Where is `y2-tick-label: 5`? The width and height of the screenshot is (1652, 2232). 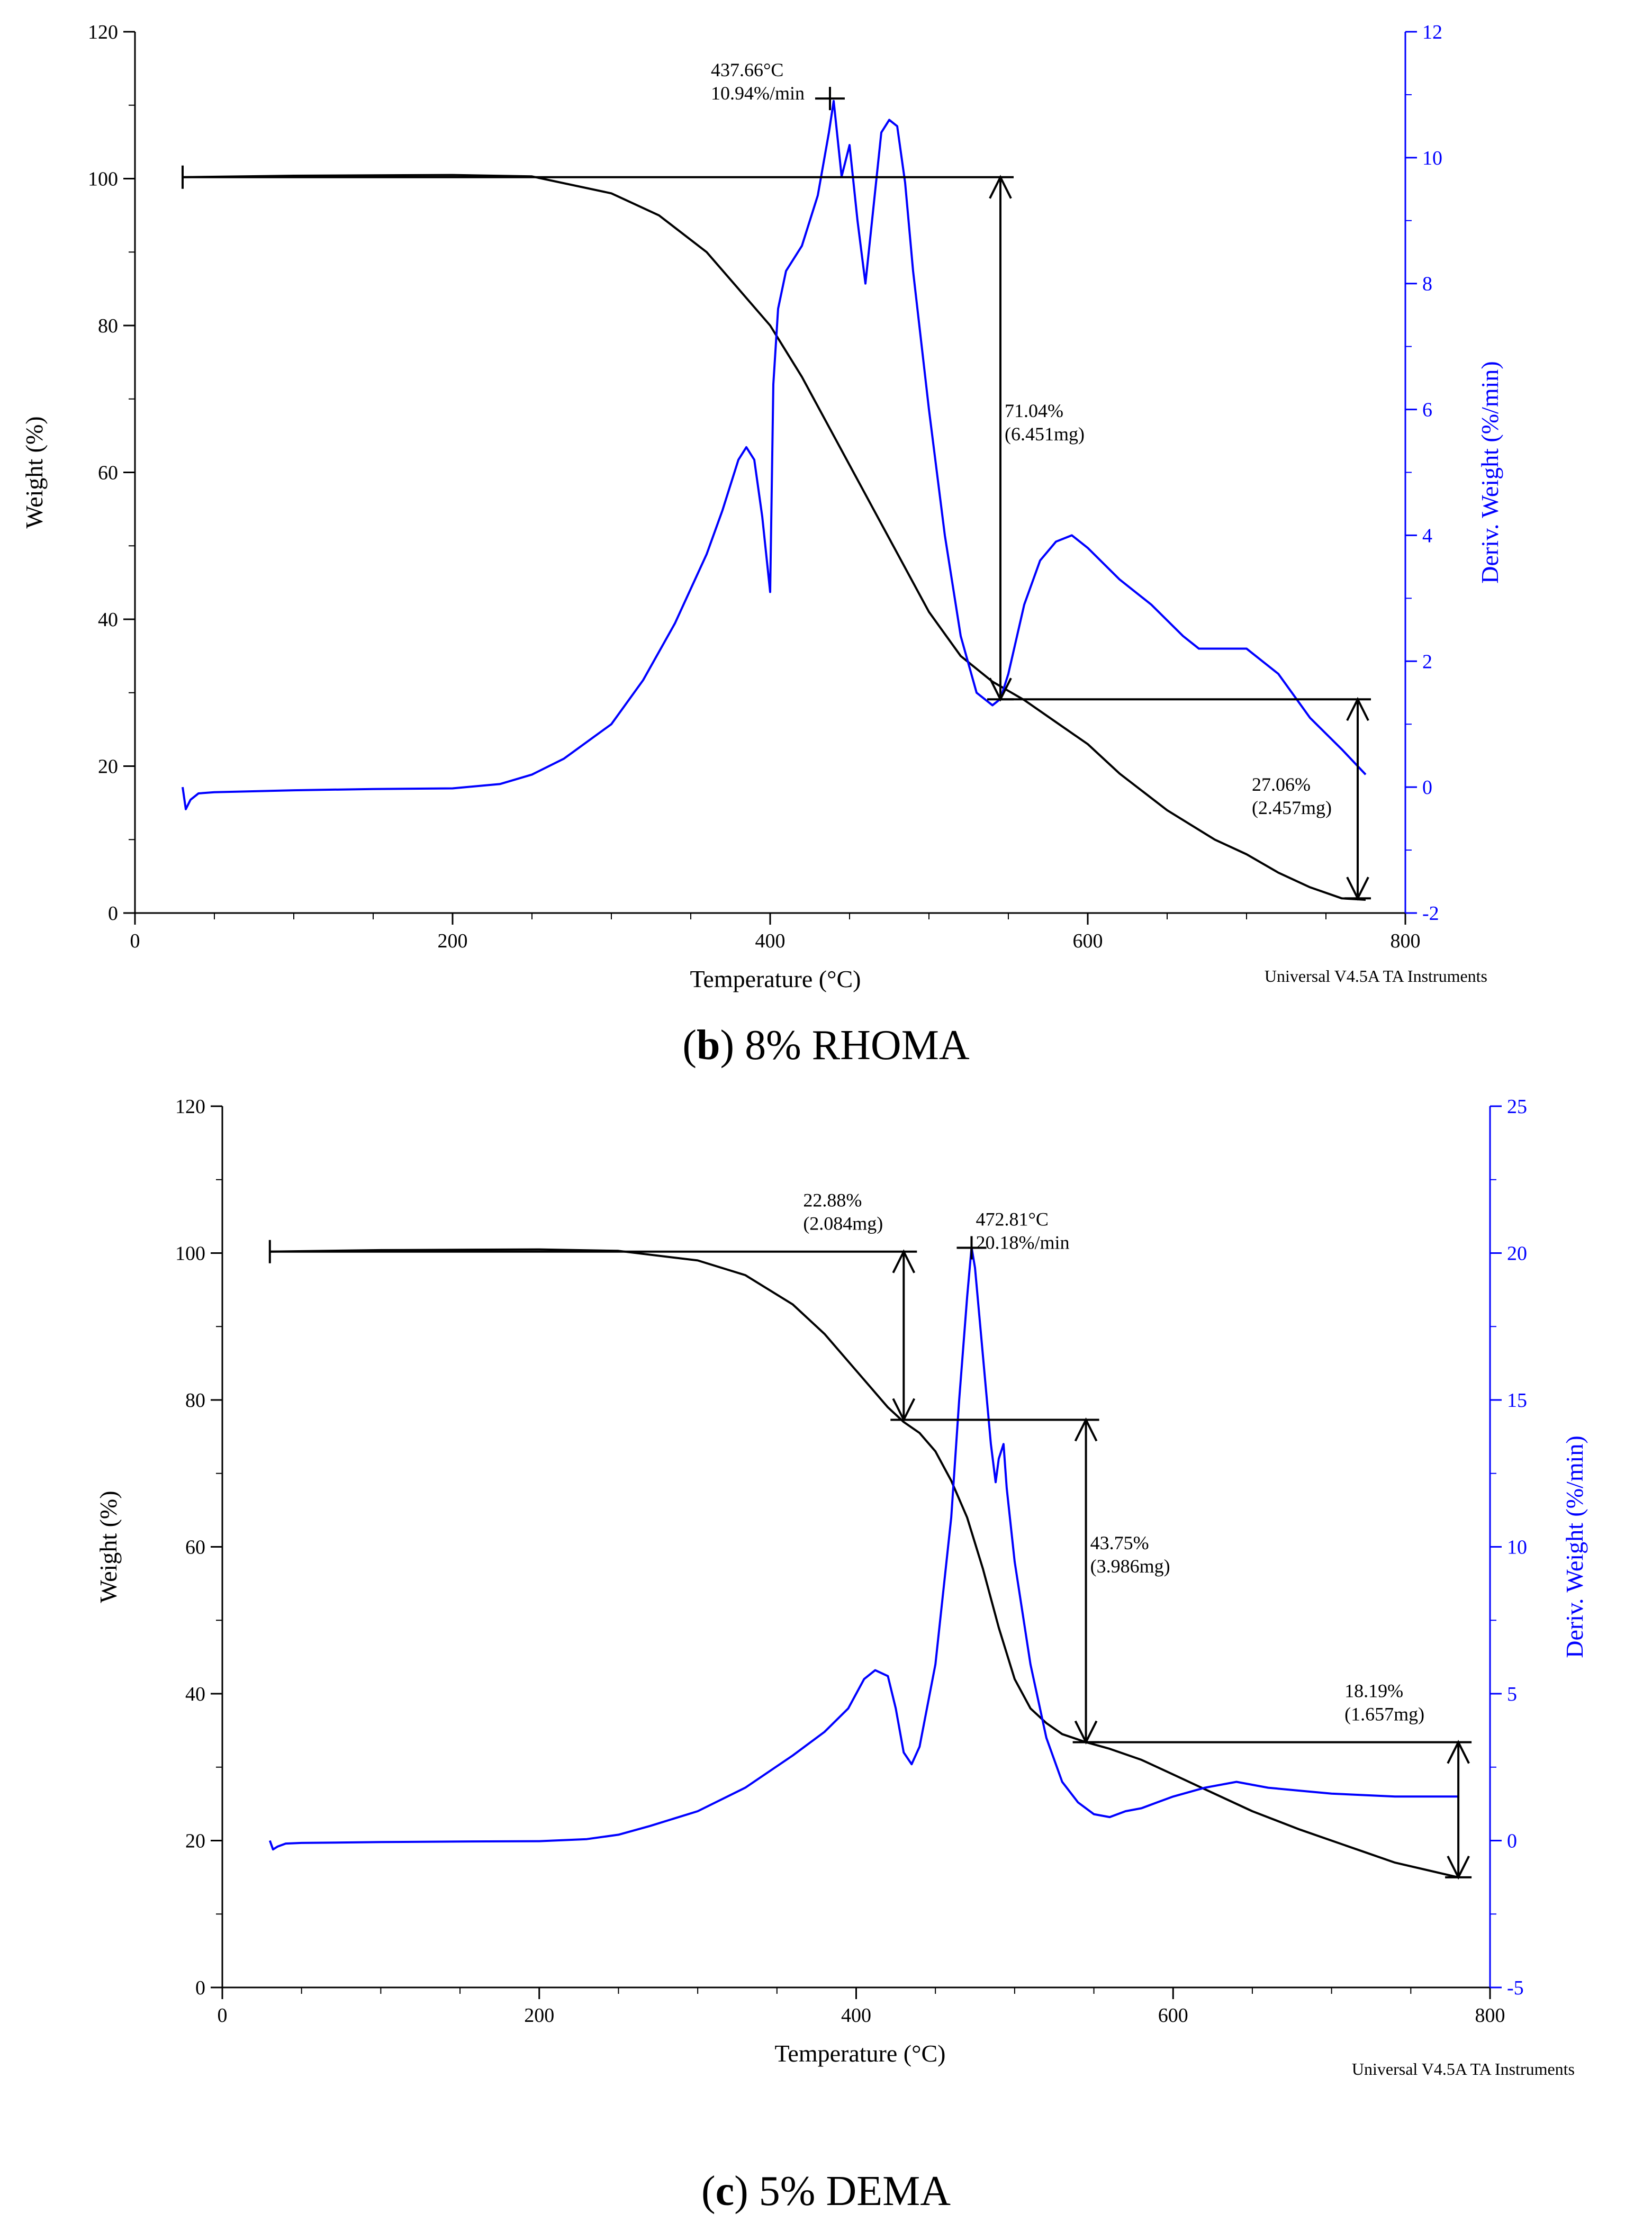 y2-tick-label: 5 is located at coordinates (1512, 1694).